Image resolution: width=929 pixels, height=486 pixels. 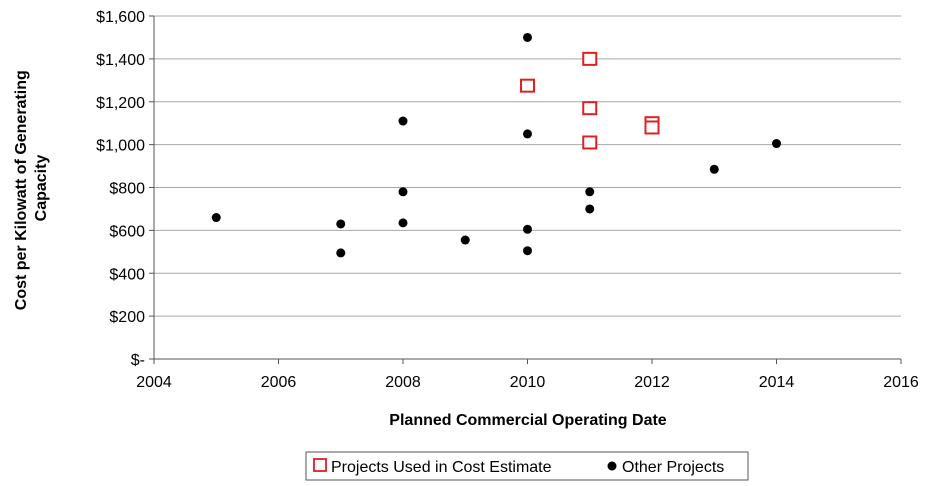 What do you see at coordinates (777, 382) in the screenshot?
I see `x-tick-label: 2014` at bounding box center [777, 382].